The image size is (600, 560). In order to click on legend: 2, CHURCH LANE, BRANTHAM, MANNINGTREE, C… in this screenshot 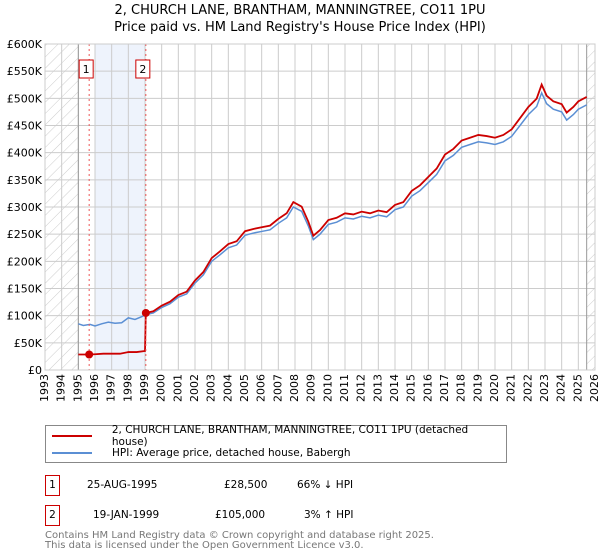, I will do `click(276, 443)`.